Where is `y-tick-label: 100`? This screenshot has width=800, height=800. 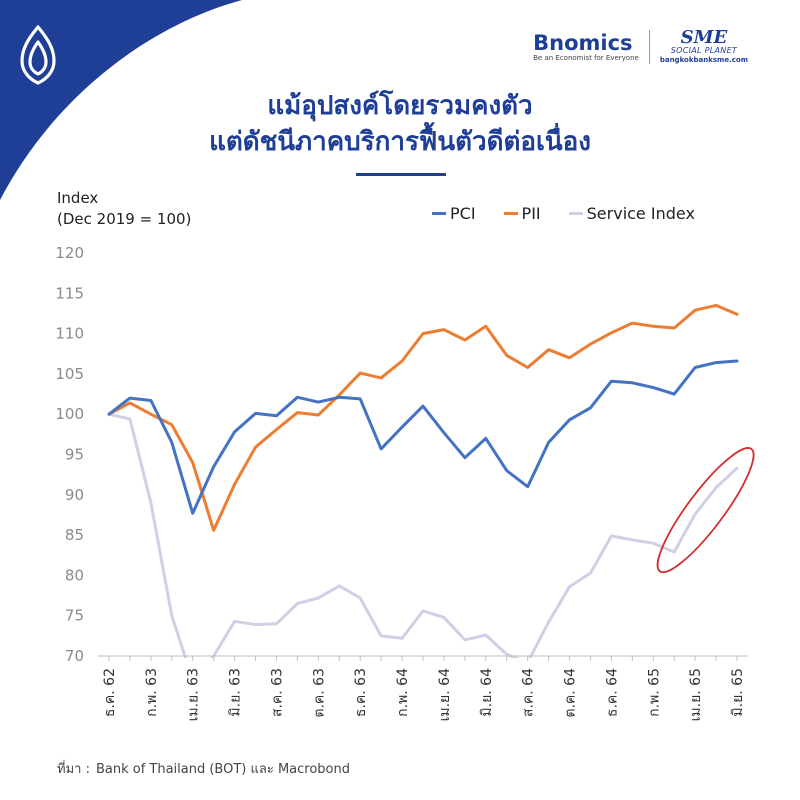 y-tick-label: 100 is located at coordinates (69, 414).